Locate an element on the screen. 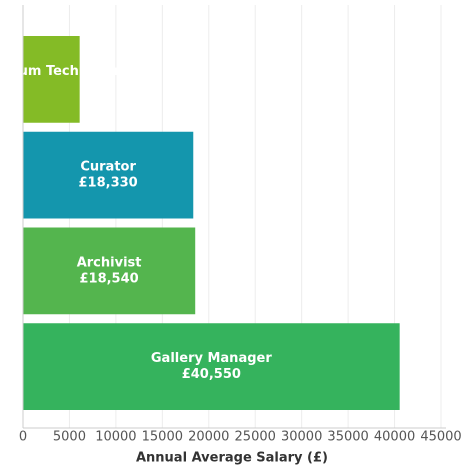 The height and width of the screenshot is (474, 474). x-tick-label: 5000 is located at coordinates (69, 437).